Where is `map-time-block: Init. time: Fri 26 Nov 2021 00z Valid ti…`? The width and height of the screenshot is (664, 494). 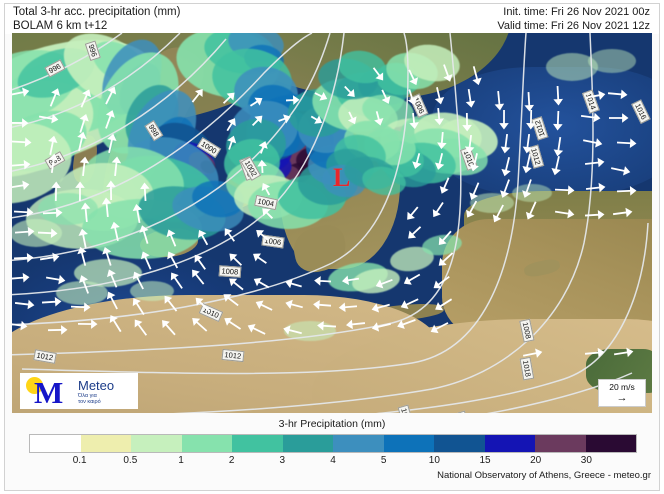
map-time-block: Init. time: Fri 26 Nov 2021 00z Valid ti… is located at coordinates (573, 19).